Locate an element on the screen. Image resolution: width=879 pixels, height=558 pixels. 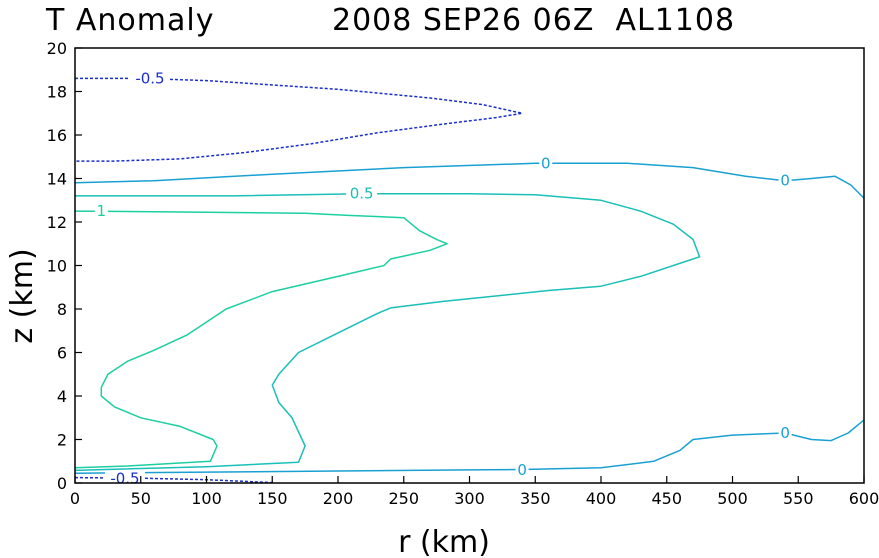
y-axis-label: z (km) is located at coordinates (22, 295).